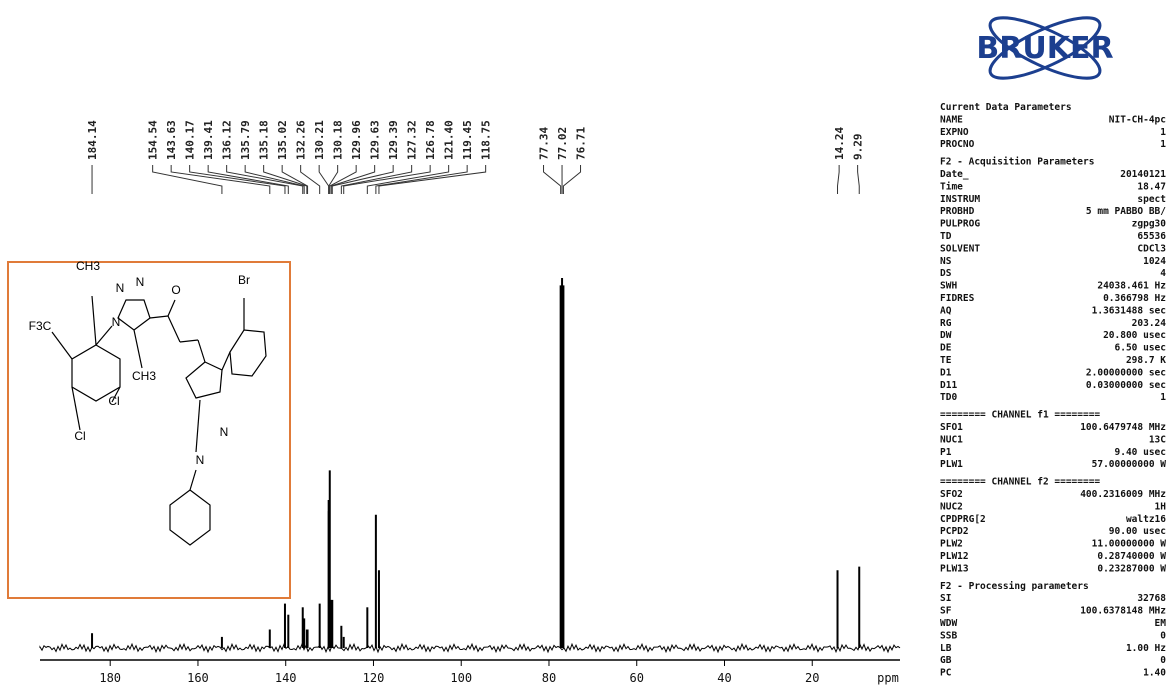 This screenshot has height=692, width=1172. Describe the element at coordinates (946, 611) in the screenshot. I see `param-key: SF` at that location.